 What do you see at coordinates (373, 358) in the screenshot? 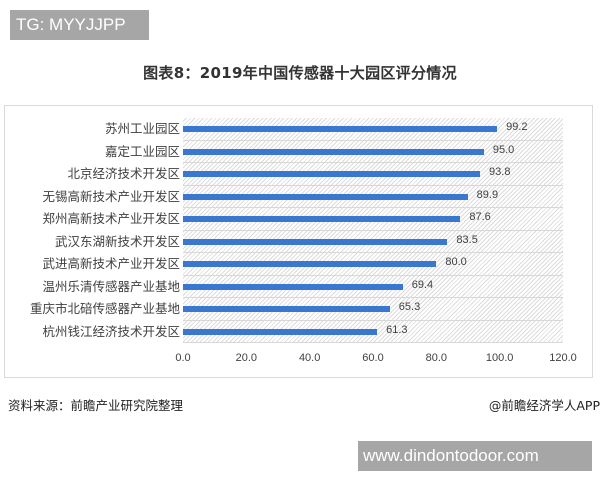
I see `x-tick-label: 60.0` at bounding box center [373, 358].